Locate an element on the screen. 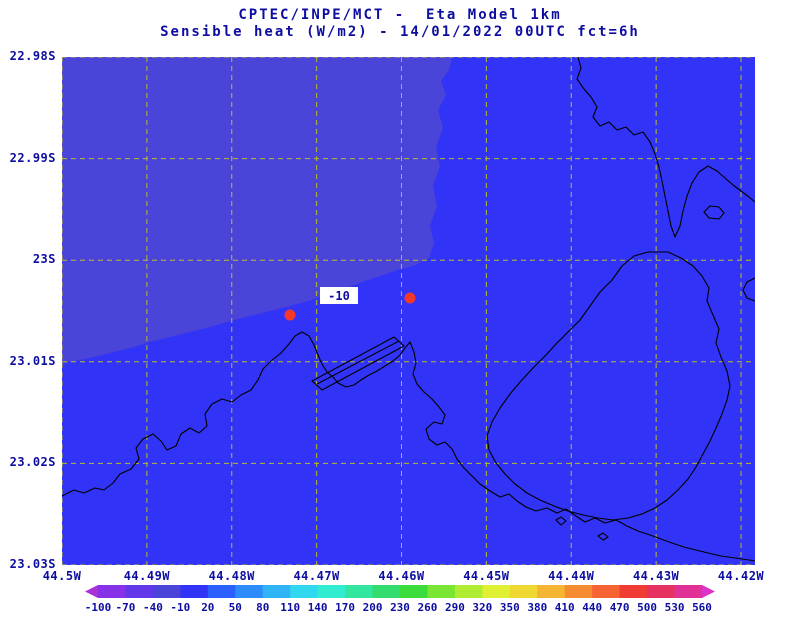 The width and height of the screenshot is (800, 618). contour-label-box is located at coordinates (339, 295).